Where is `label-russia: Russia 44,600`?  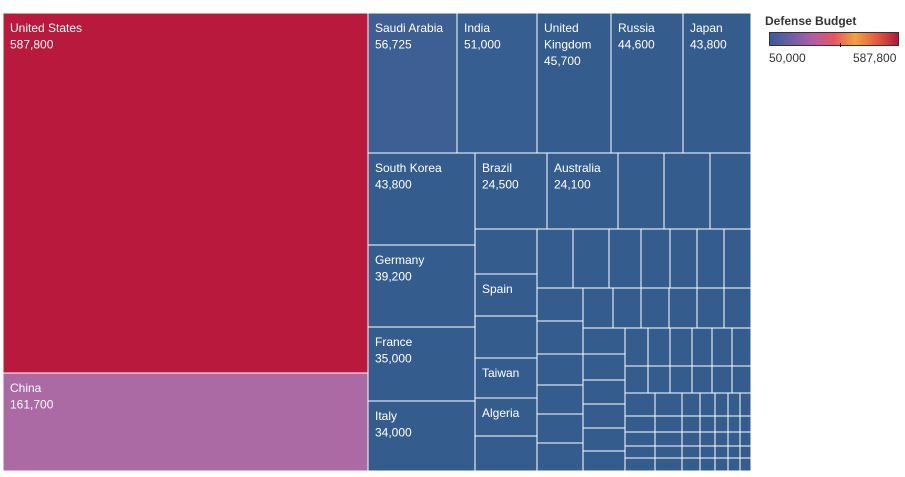
label-russia: Russia 44,600 is located at coordinates (636, 36).